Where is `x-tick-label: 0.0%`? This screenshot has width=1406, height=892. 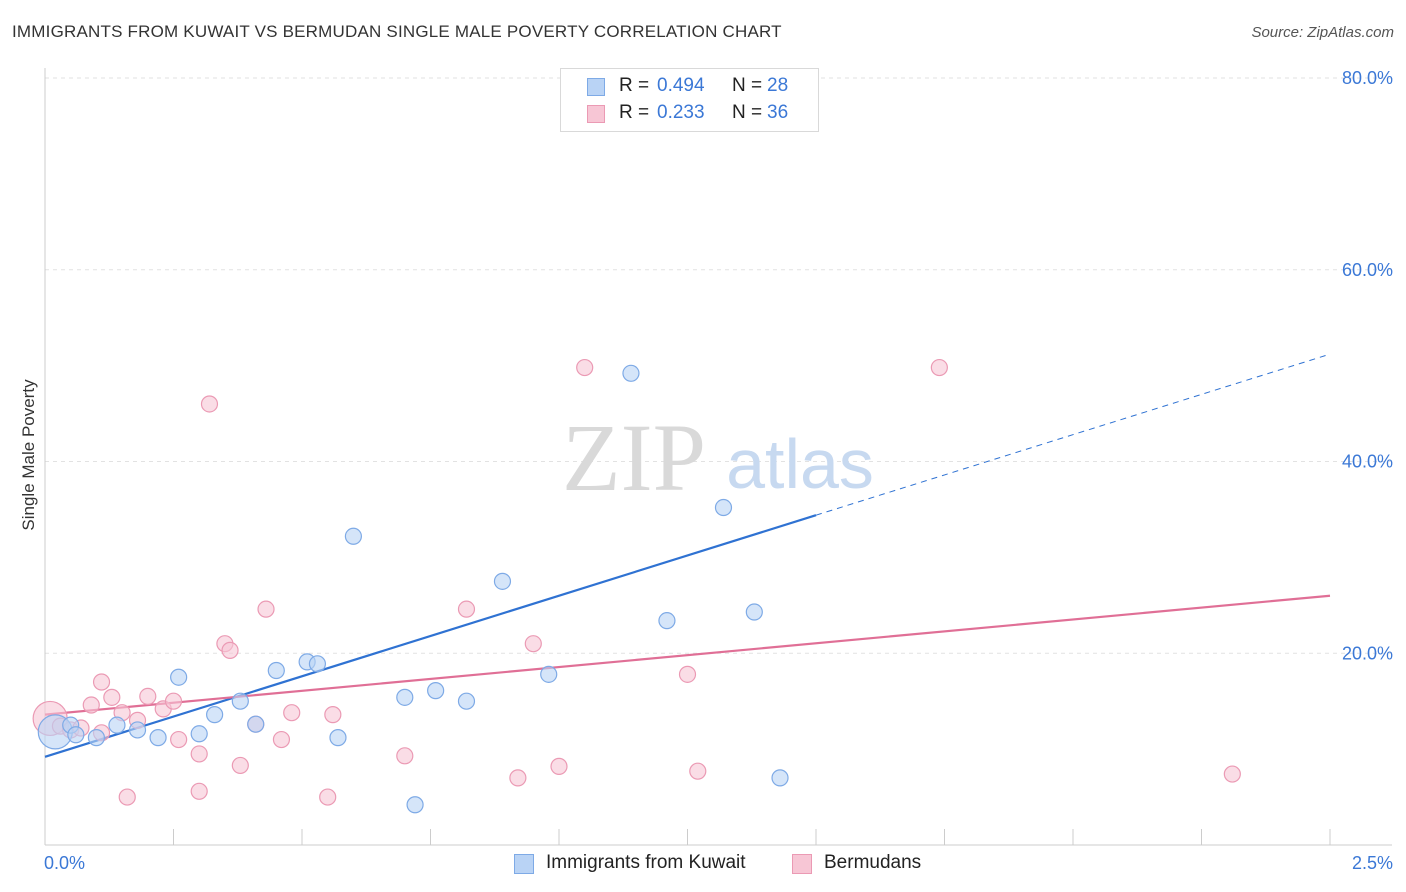
x-tick-label: 0.0% is located at coordinates (64, 863).